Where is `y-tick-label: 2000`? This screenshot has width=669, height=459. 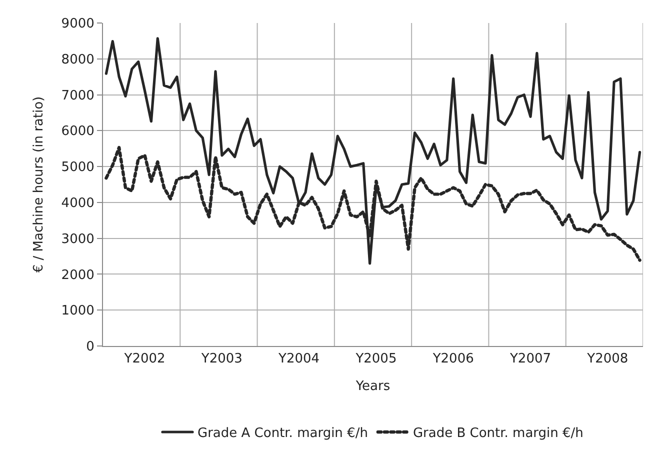
y-tick-label: 2000 is located at coordinates (77, 275).